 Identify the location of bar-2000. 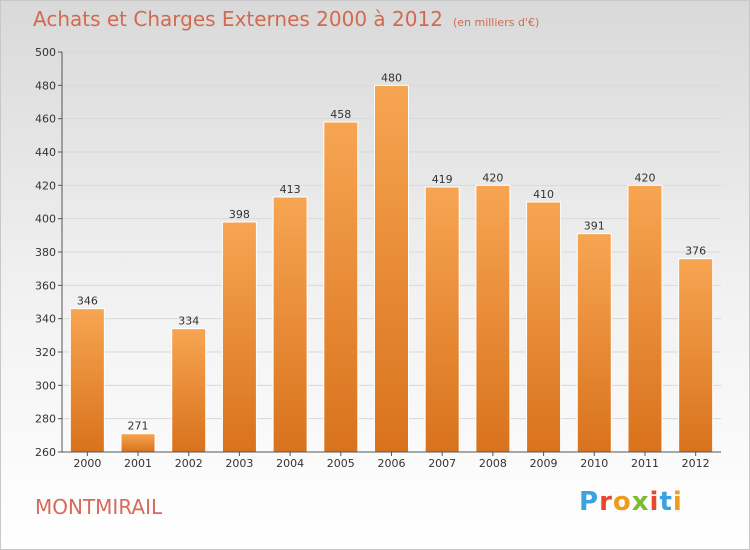
(87, 380).